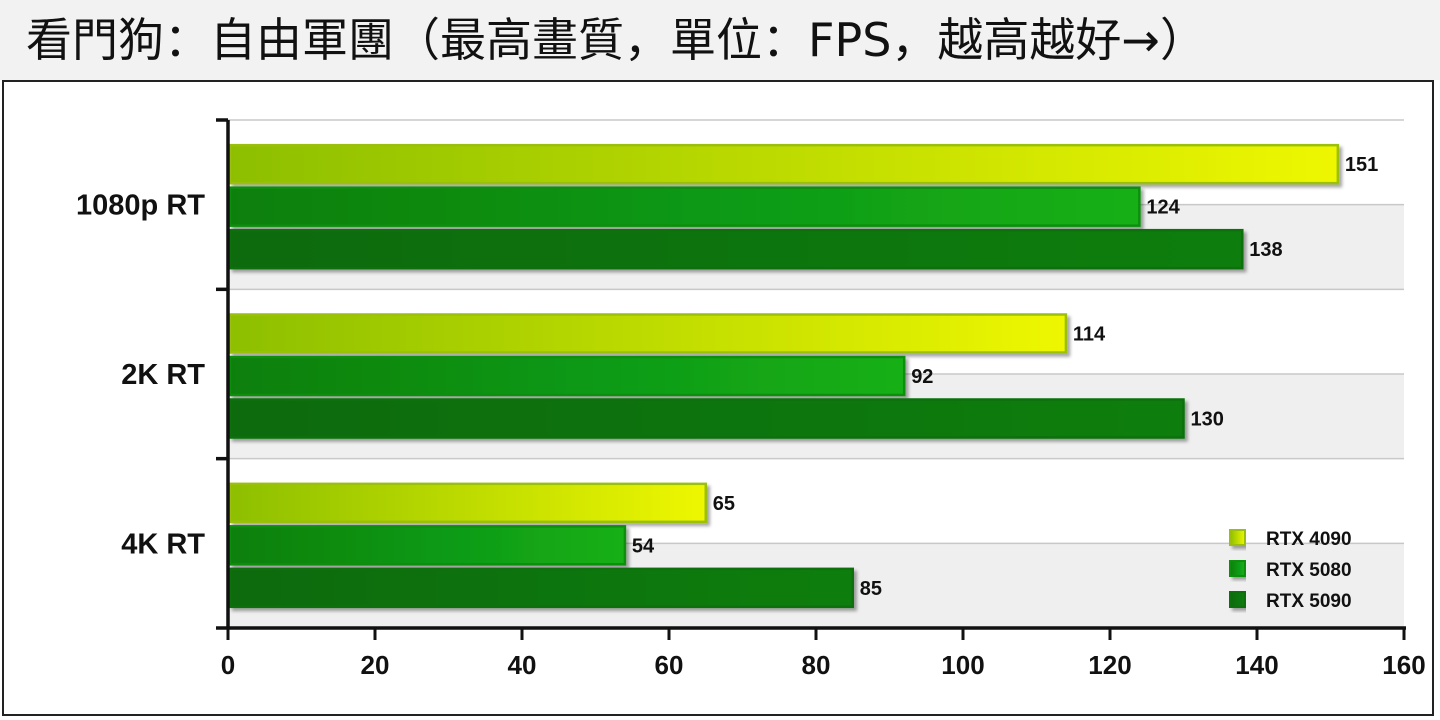  Describe the element at coordinates (724, 504) in the screenshot. I see `data-label: 65` at that location.